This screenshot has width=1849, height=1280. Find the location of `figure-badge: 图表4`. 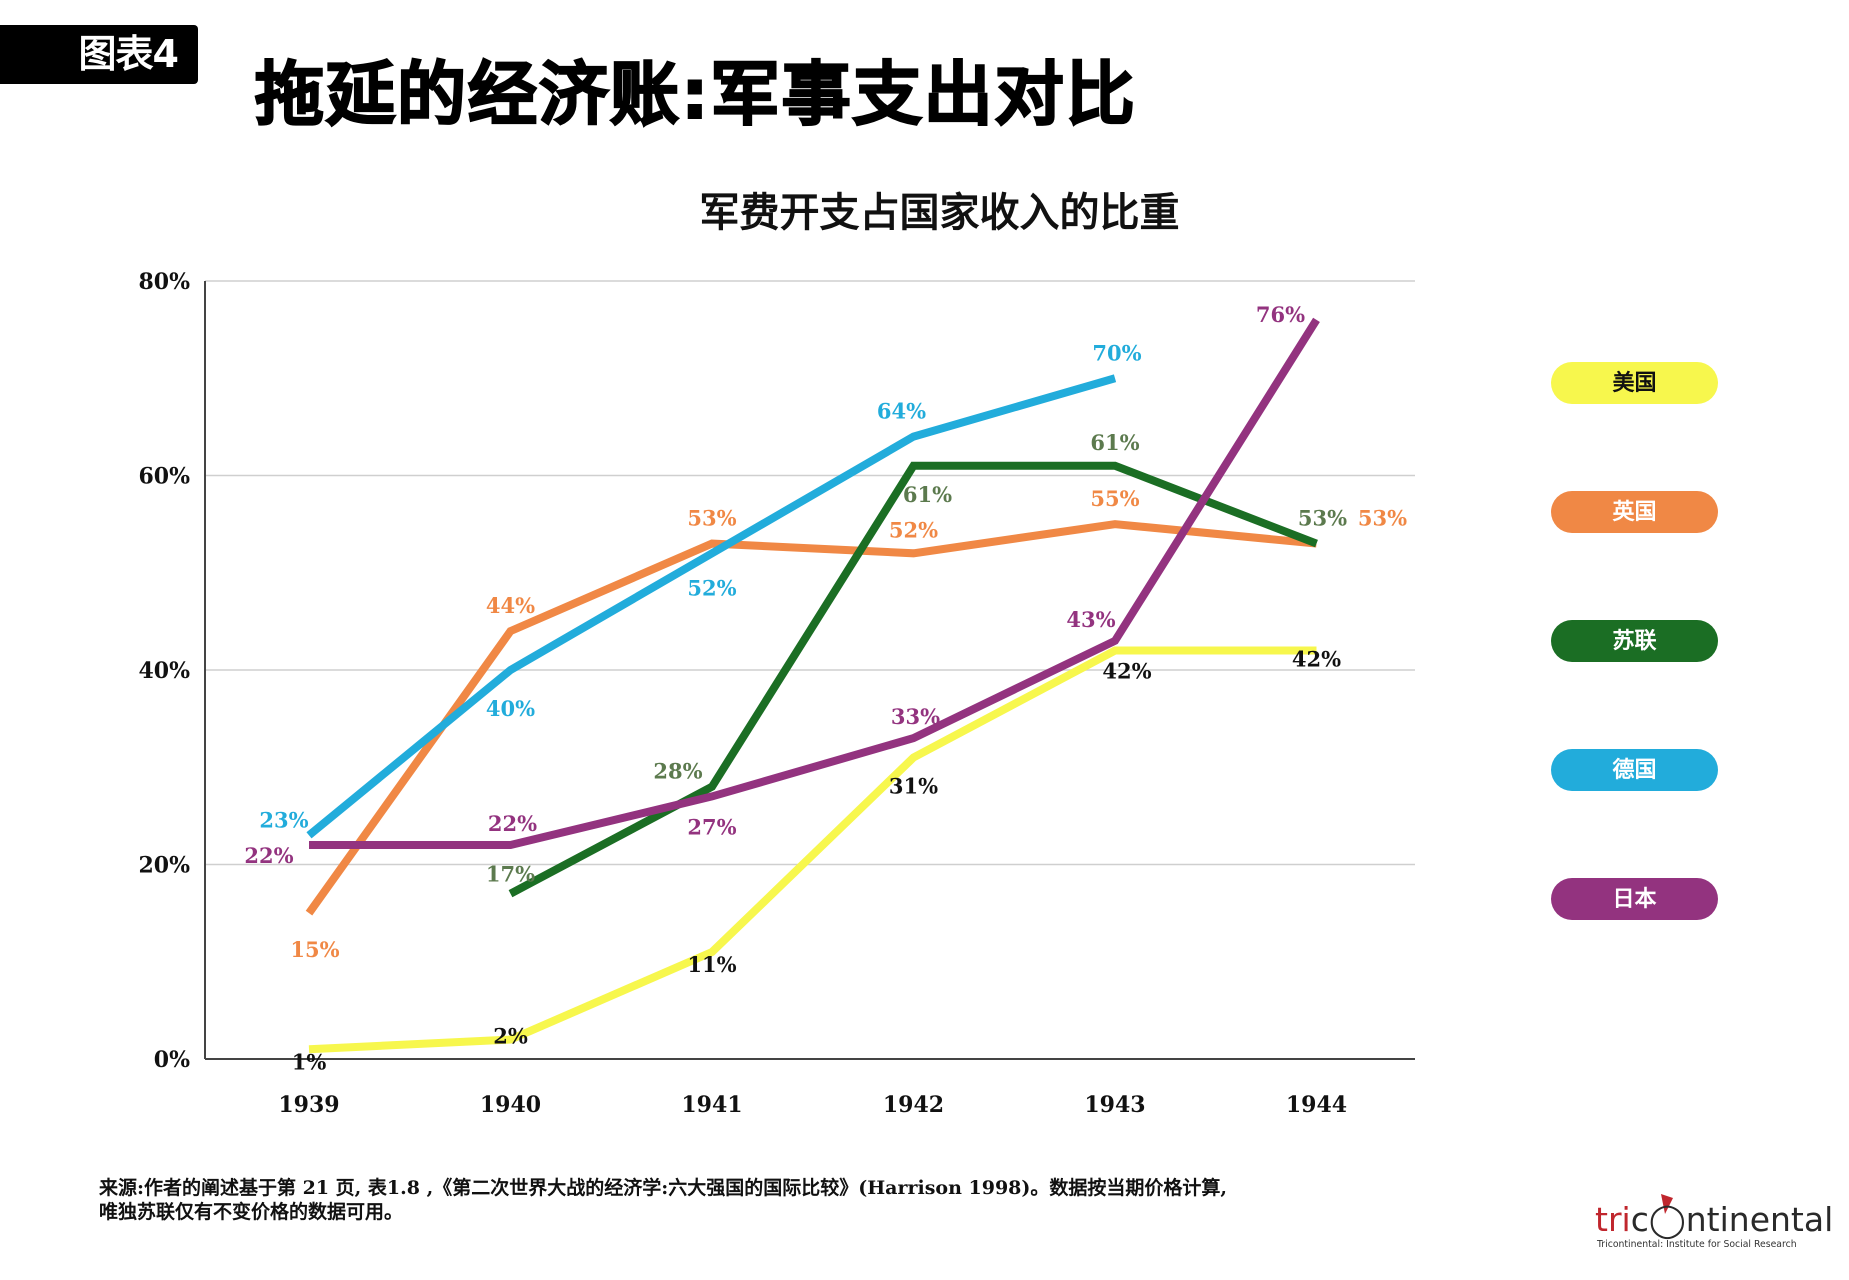

figure-badge: 图表4 is located at coordinates (99, 54).